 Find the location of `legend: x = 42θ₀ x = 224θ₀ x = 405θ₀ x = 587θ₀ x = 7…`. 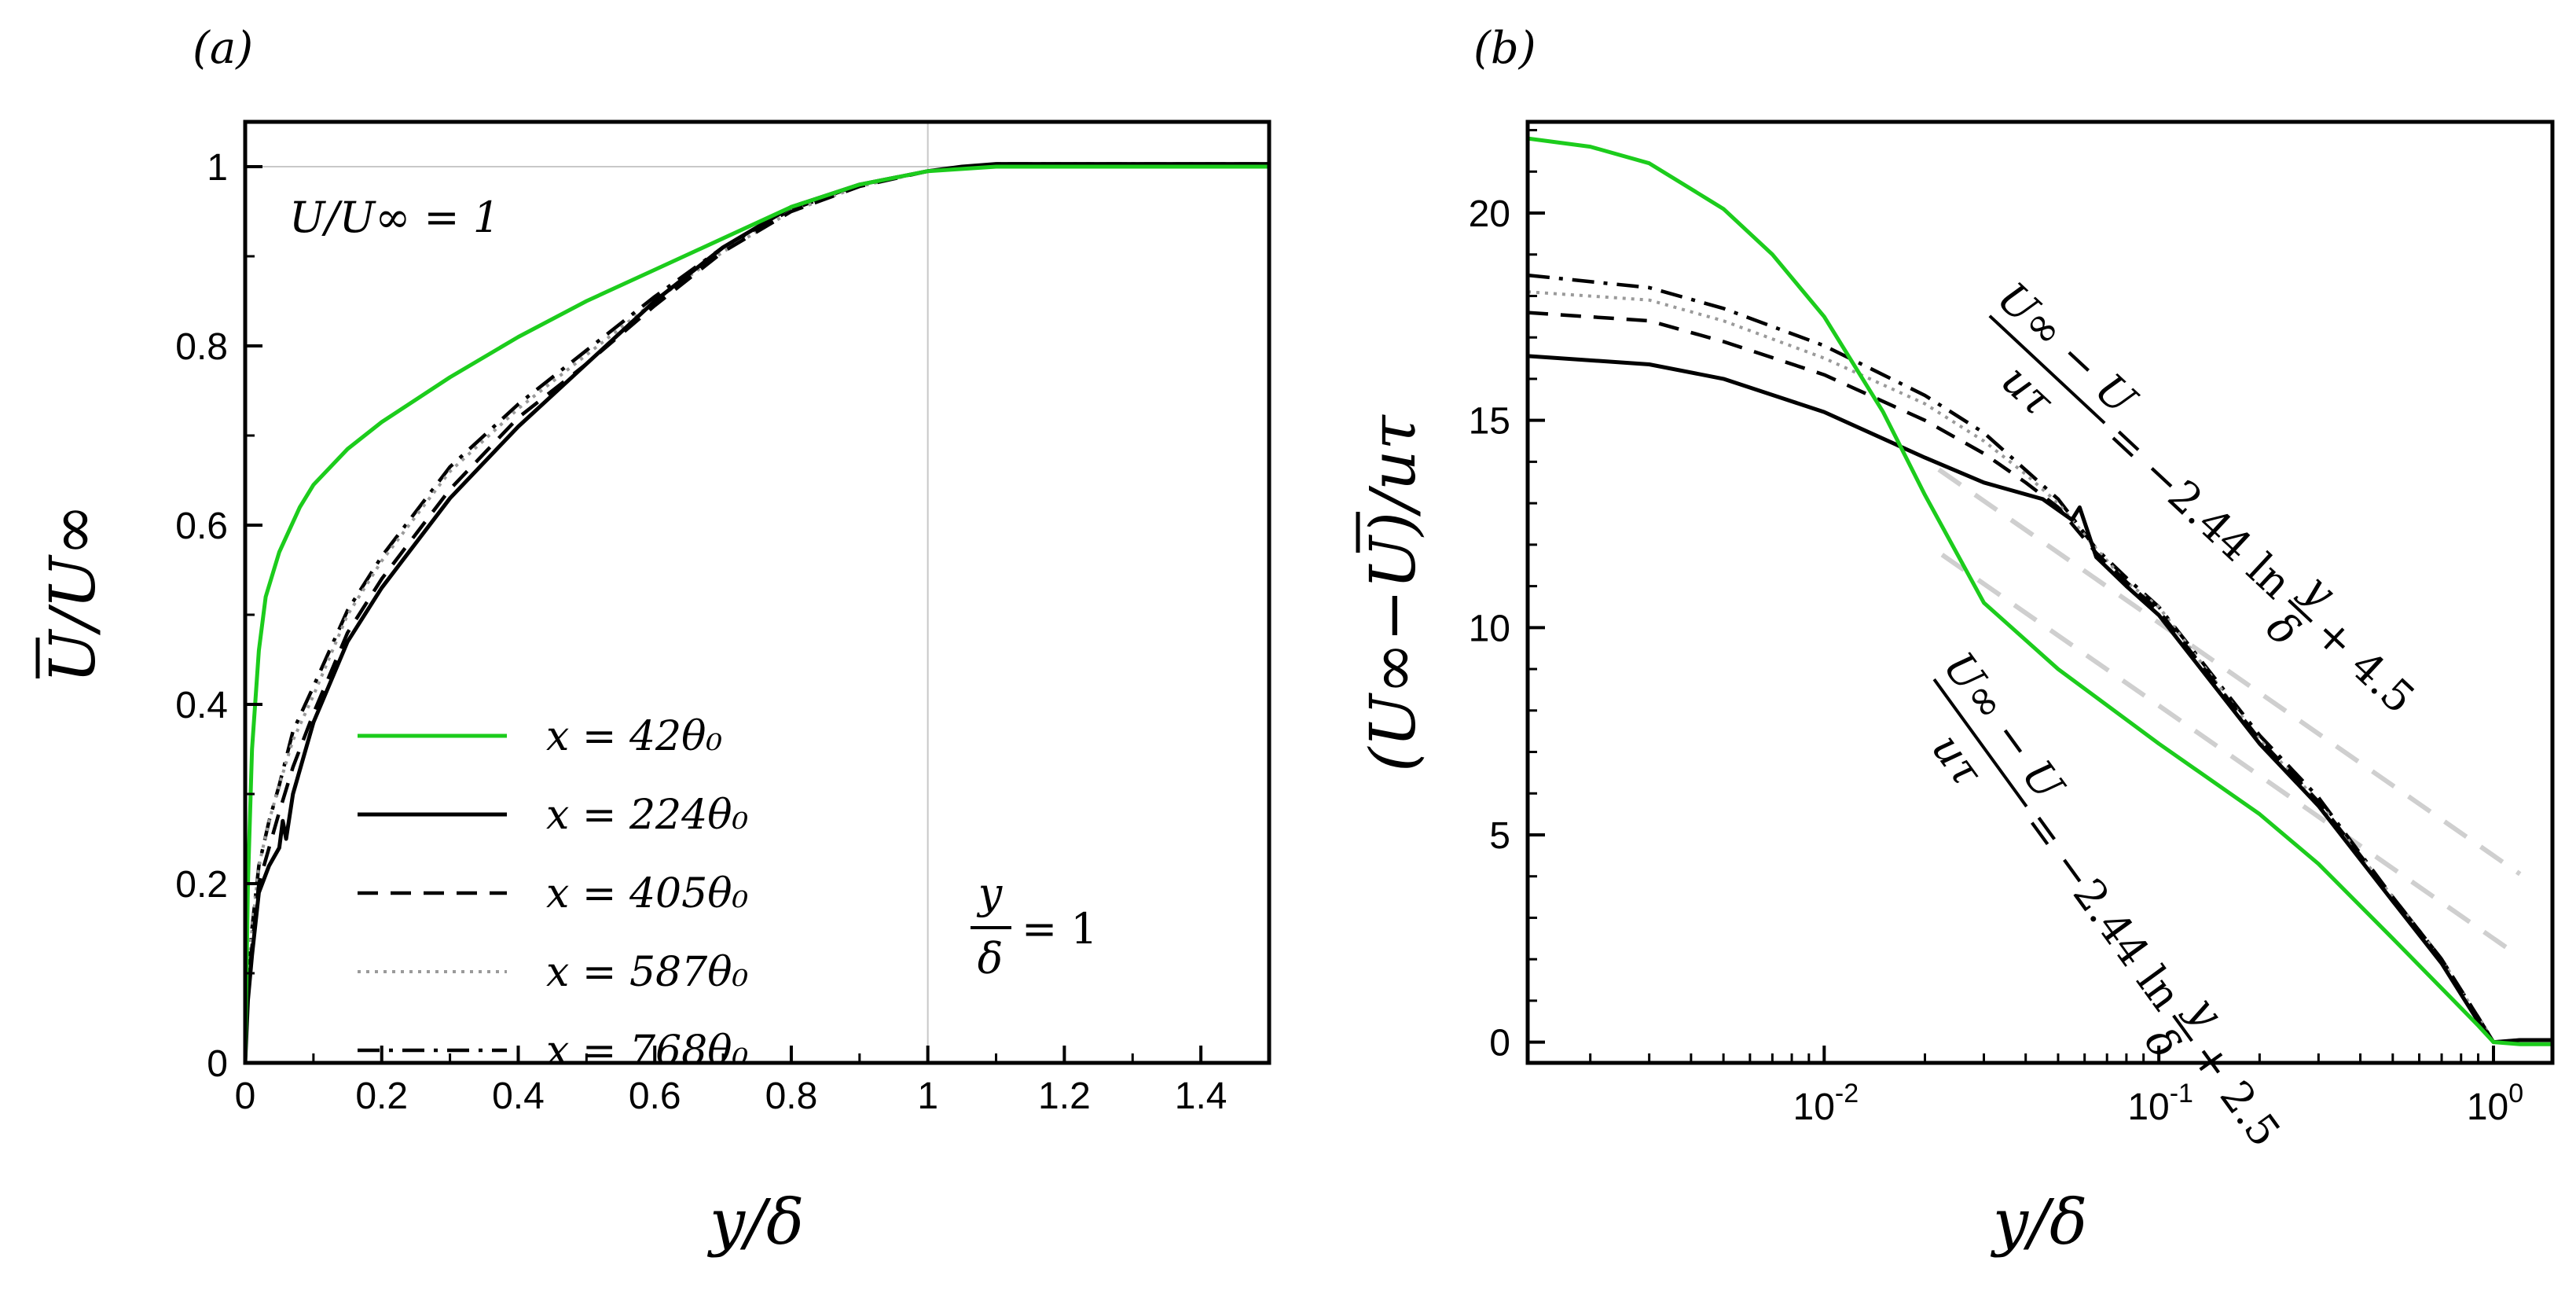

legend: x = 42θ₀ x = 224θ₀ x = 405θ₀ x = 587θ₀ x = 7… is located at coordinates (553, 894).